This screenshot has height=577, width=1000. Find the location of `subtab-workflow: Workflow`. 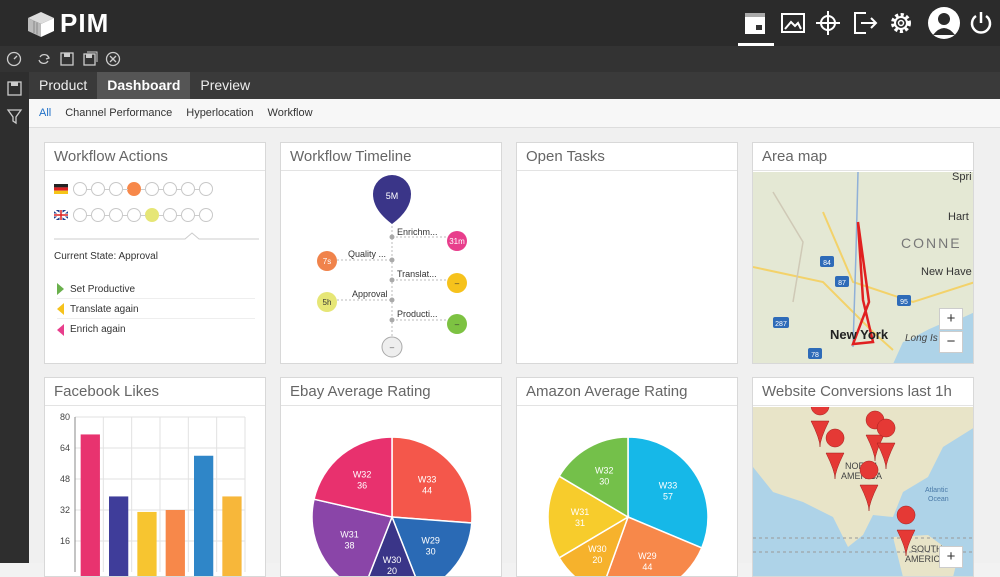

subtab-workflow: Workflow is located at coordinates (290, 113).